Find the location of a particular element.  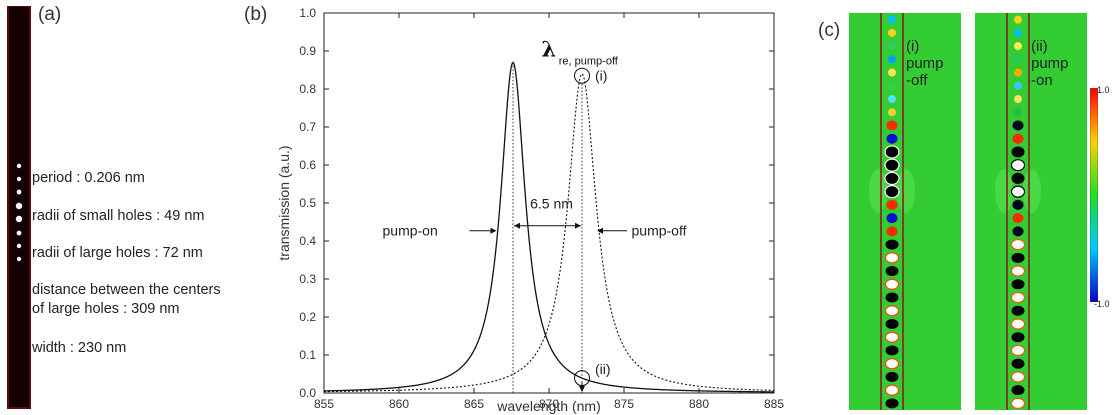

x-tick-label: 870 is located at coordinates (549, 404).